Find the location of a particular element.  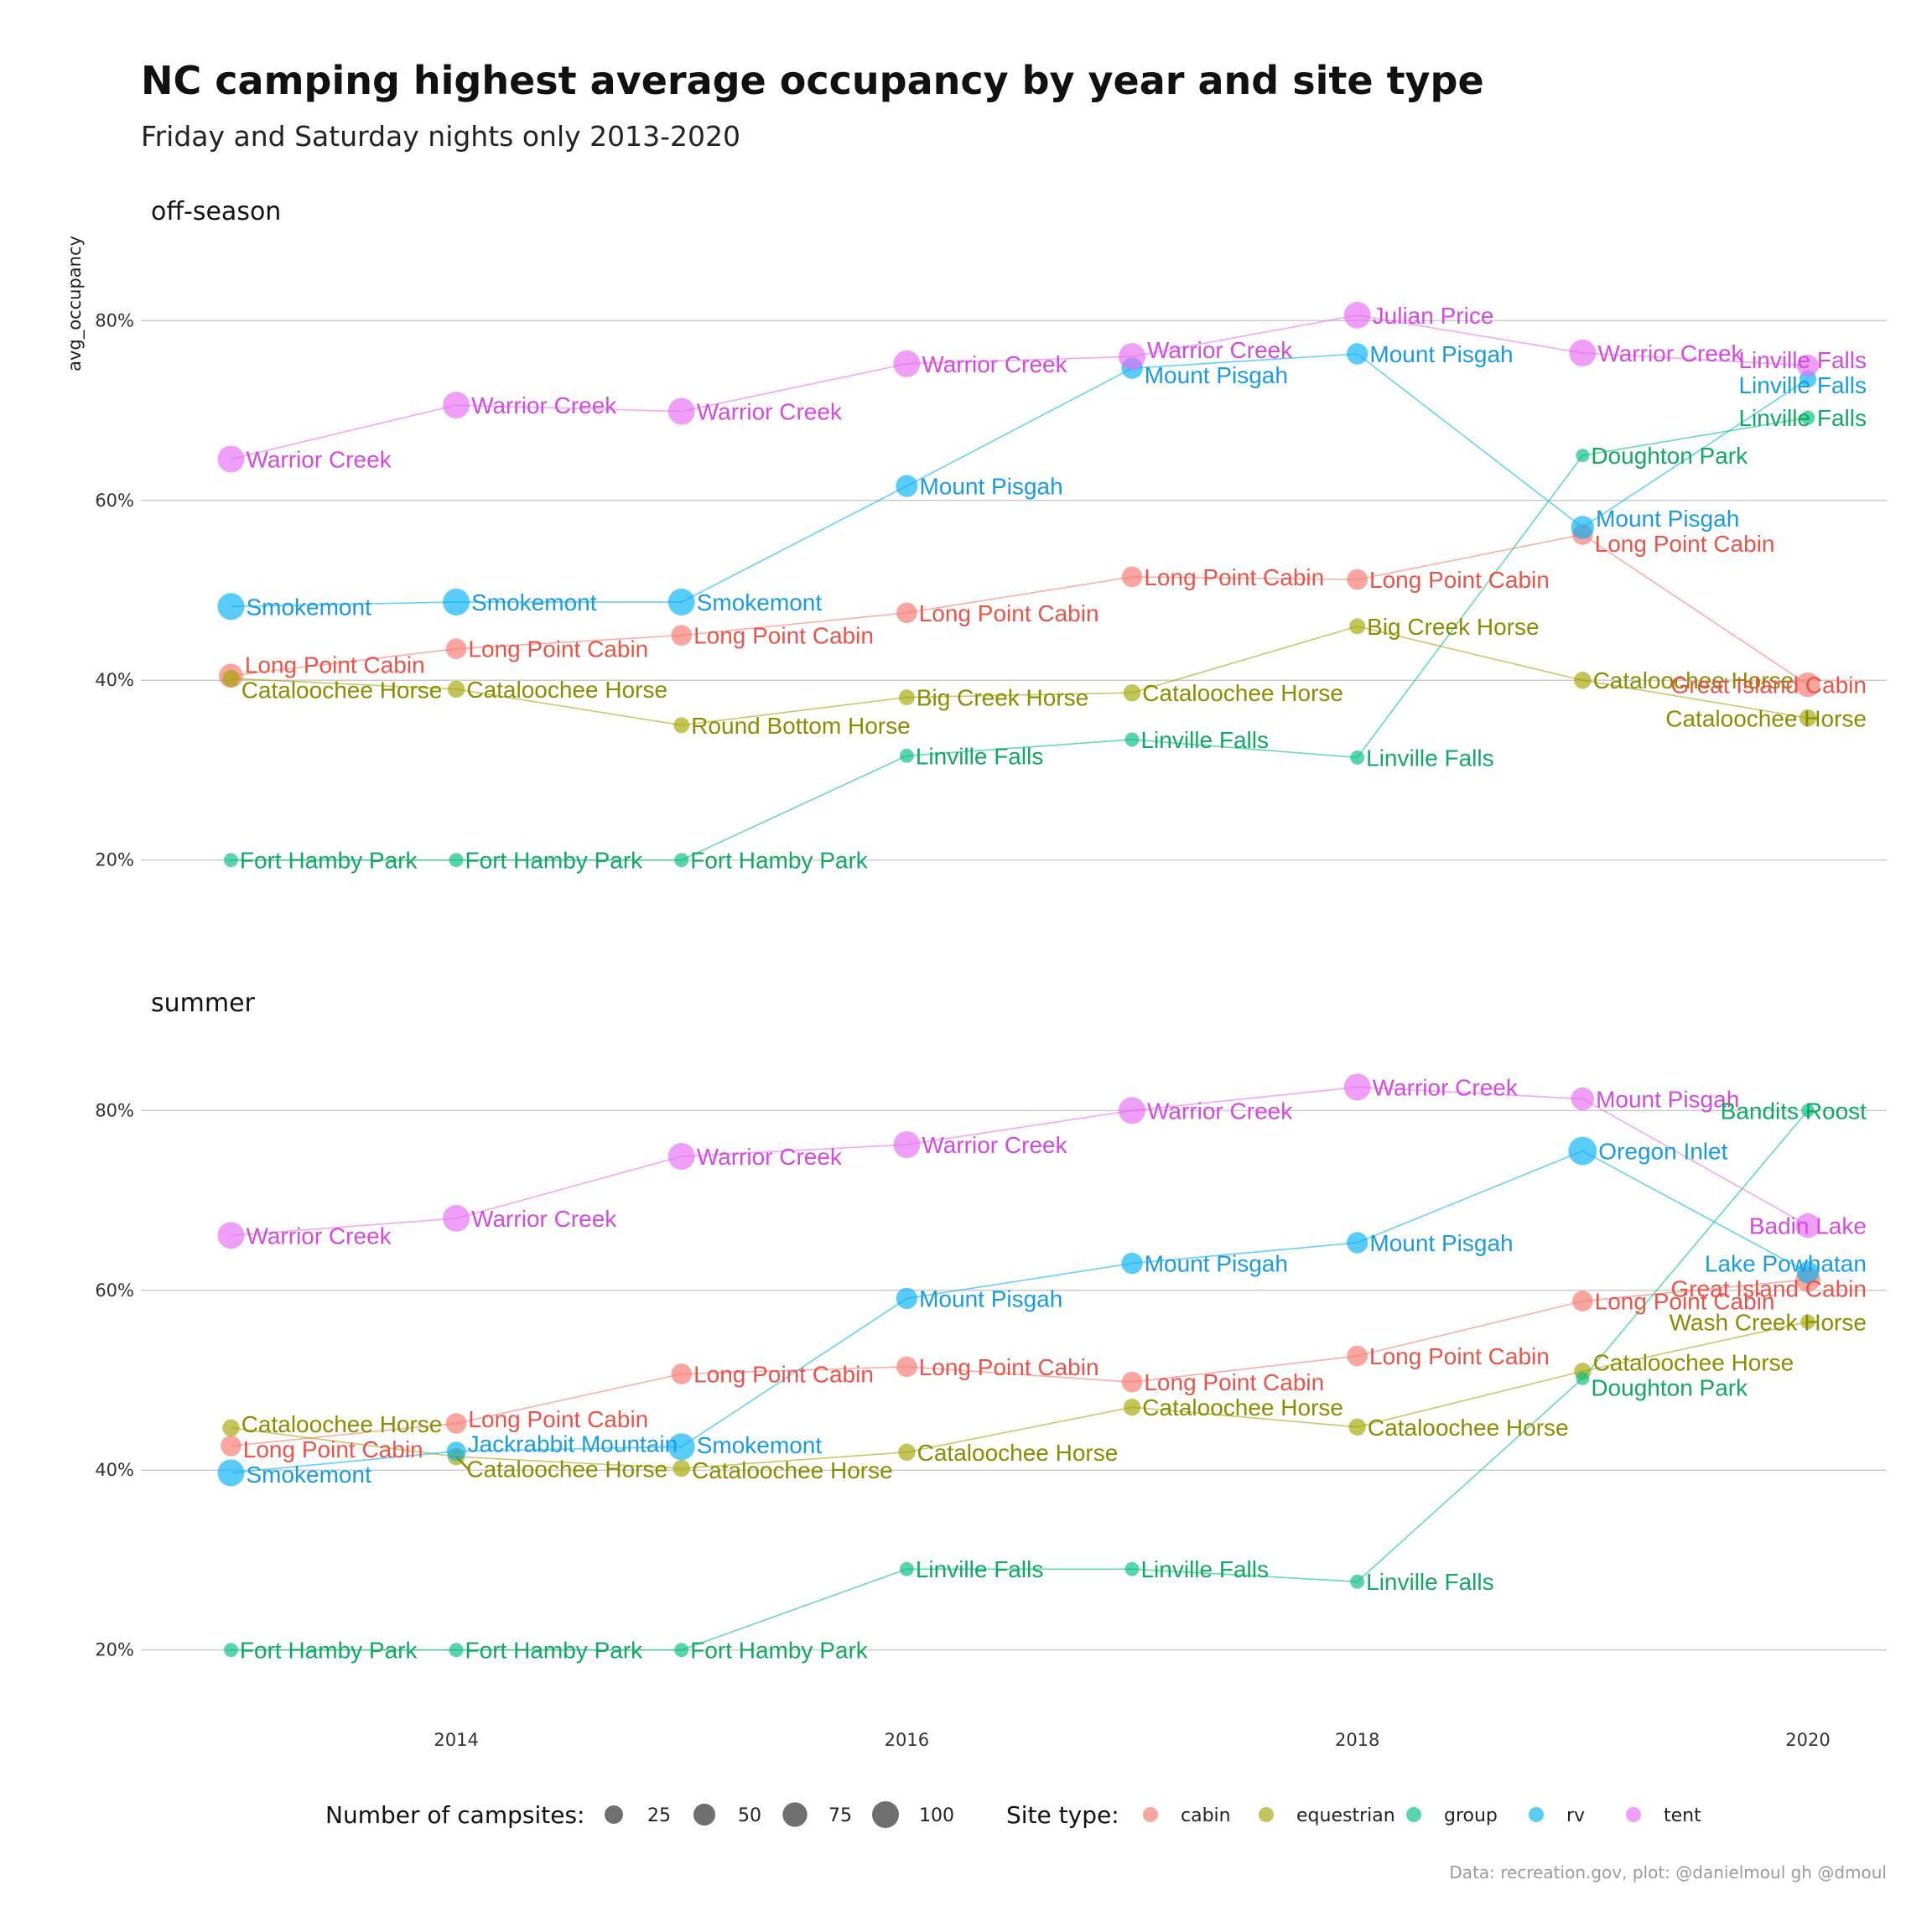

point-label: Round Bottom Horse is located at coordinates (800, 726).